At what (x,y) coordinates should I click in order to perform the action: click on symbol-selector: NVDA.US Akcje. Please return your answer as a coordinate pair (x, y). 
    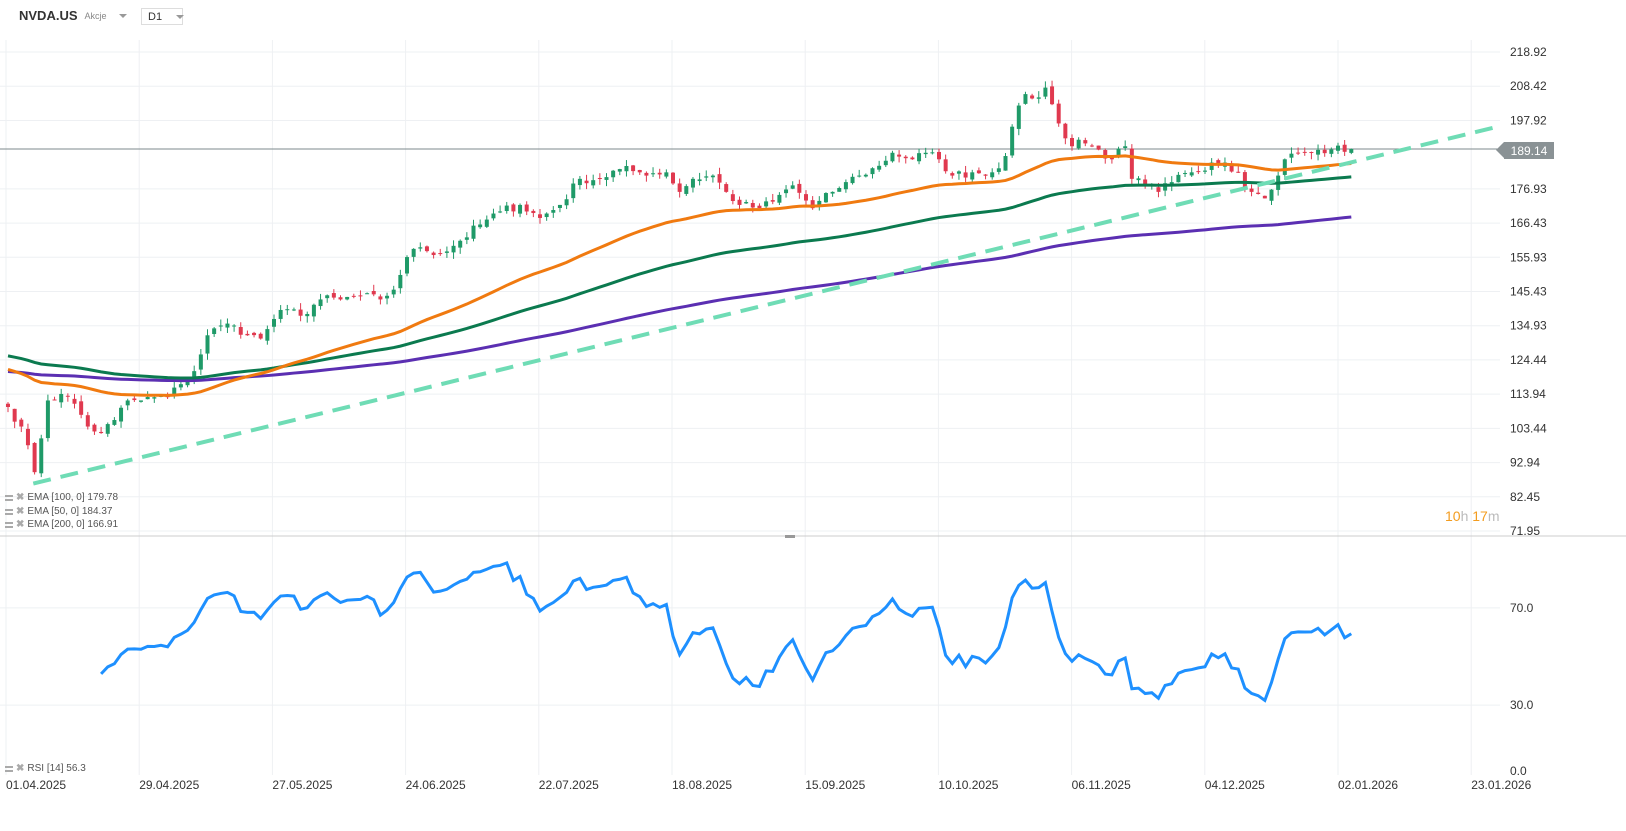
    Looking at the image, I should click on (73, 15).